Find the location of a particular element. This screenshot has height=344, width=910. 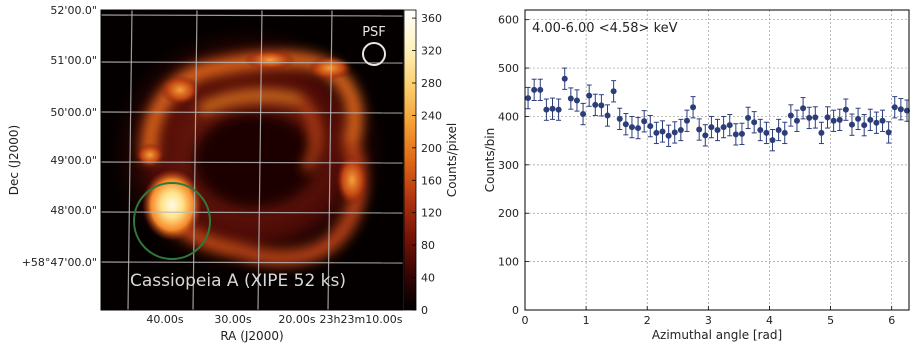

bright-knot-sw is located at coordinates (172, 205).